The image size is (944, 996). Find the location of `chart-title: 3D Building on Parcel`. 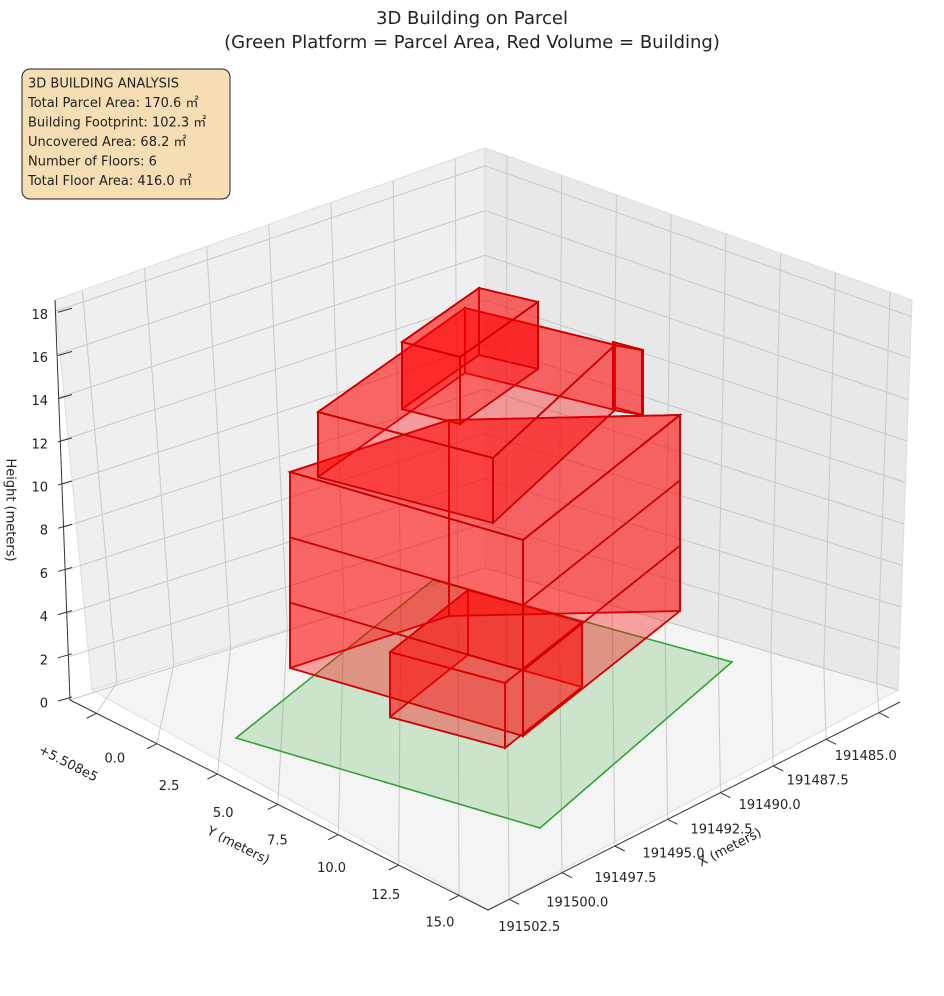

chart-title: 3D Building on Parcel is located at coordinates (472, 18).